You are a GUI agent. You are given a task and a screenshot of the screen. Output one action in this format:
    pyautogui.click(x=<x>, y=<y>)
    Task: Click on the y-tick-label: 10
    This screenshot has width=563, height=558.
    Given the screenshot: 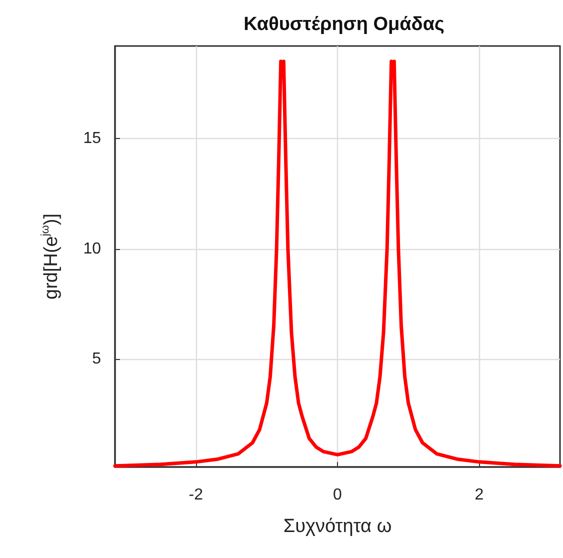 What is the action you would take?
    pyautogui.click(x=92, y=249)
    